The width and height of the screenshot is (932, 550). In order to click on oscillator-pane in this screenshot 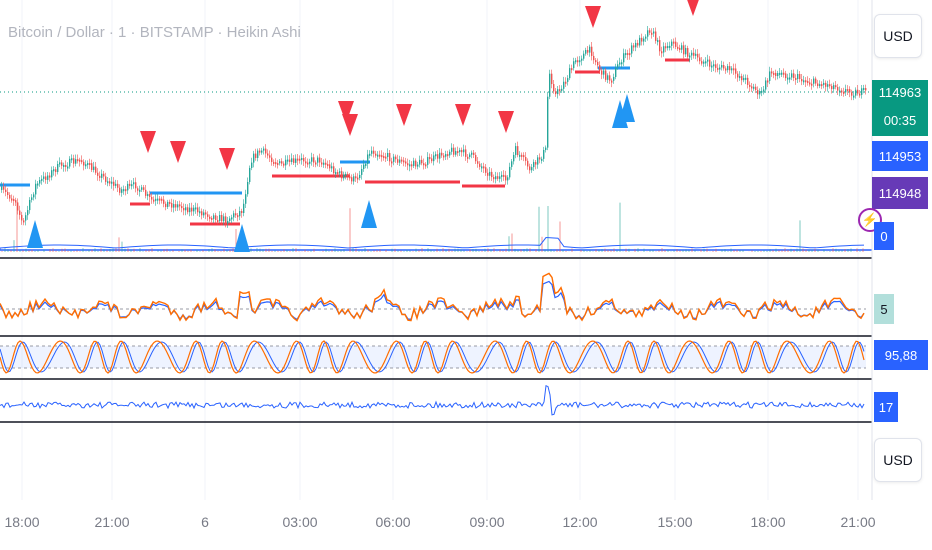, I will do `click(433, 297)`.